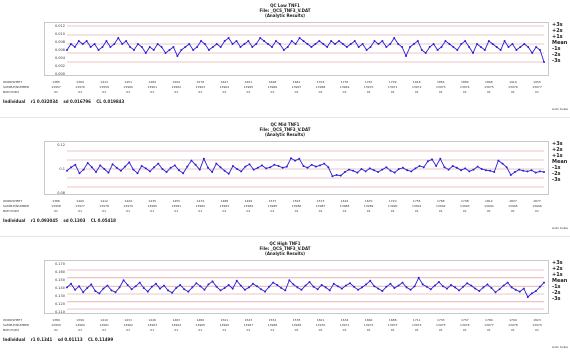  Describe the element at coordinates (416, 82) in the screenshot. I see `table-cell: 1818` at that location.